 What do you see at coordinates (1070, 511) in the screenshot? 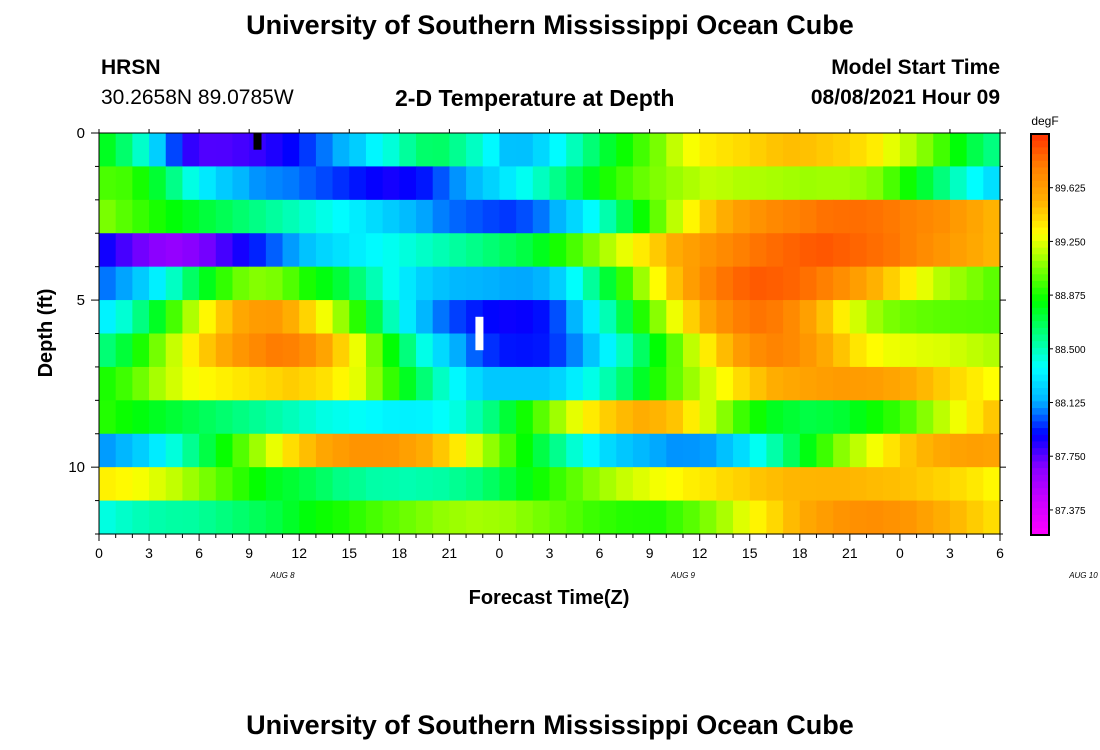
I see `colorbar-label: 87.375` at bounding box center [1070, 511].